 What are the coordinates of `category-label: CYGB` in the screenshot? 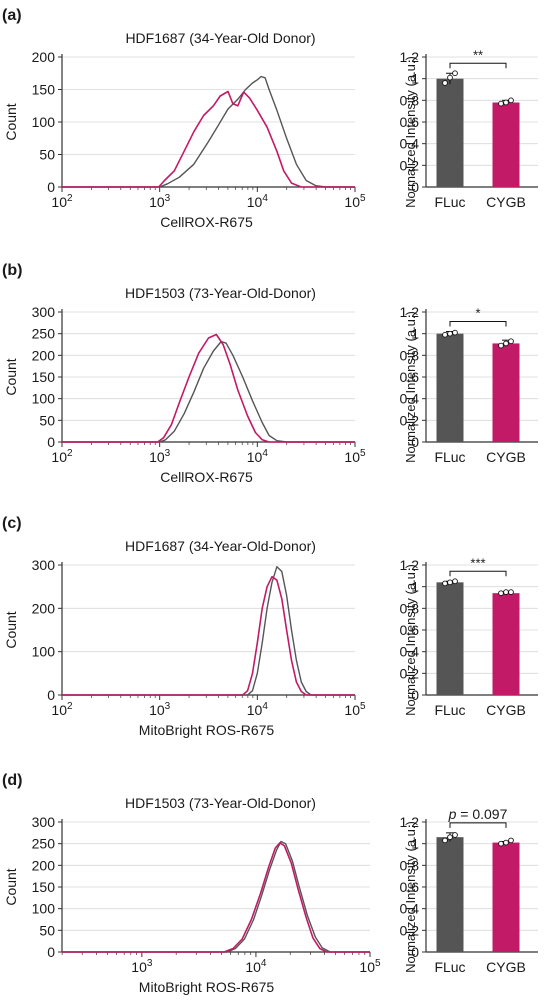 It's located at (506, 710).